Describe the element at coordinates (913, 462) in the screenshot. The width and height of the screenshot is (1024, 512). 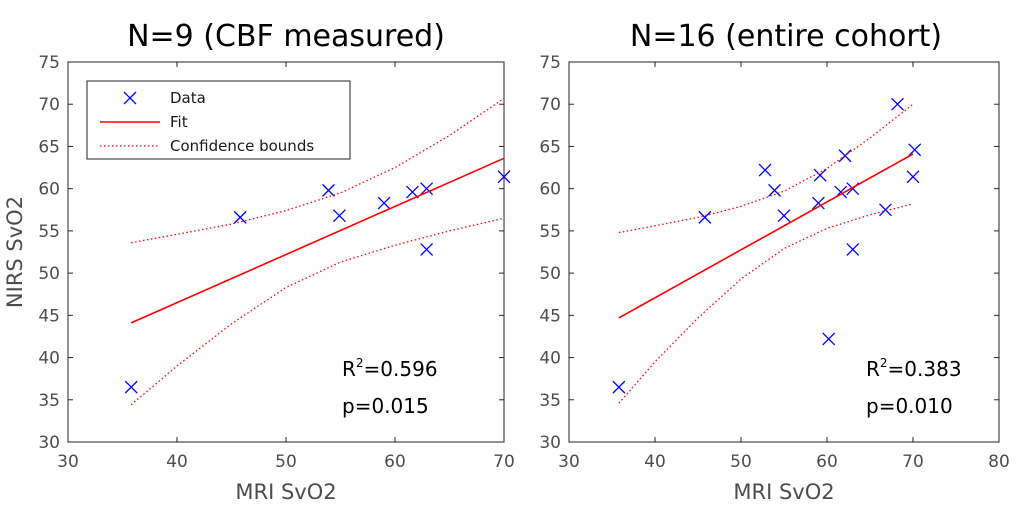
I see `right-x-tick-label: 70` at that location.